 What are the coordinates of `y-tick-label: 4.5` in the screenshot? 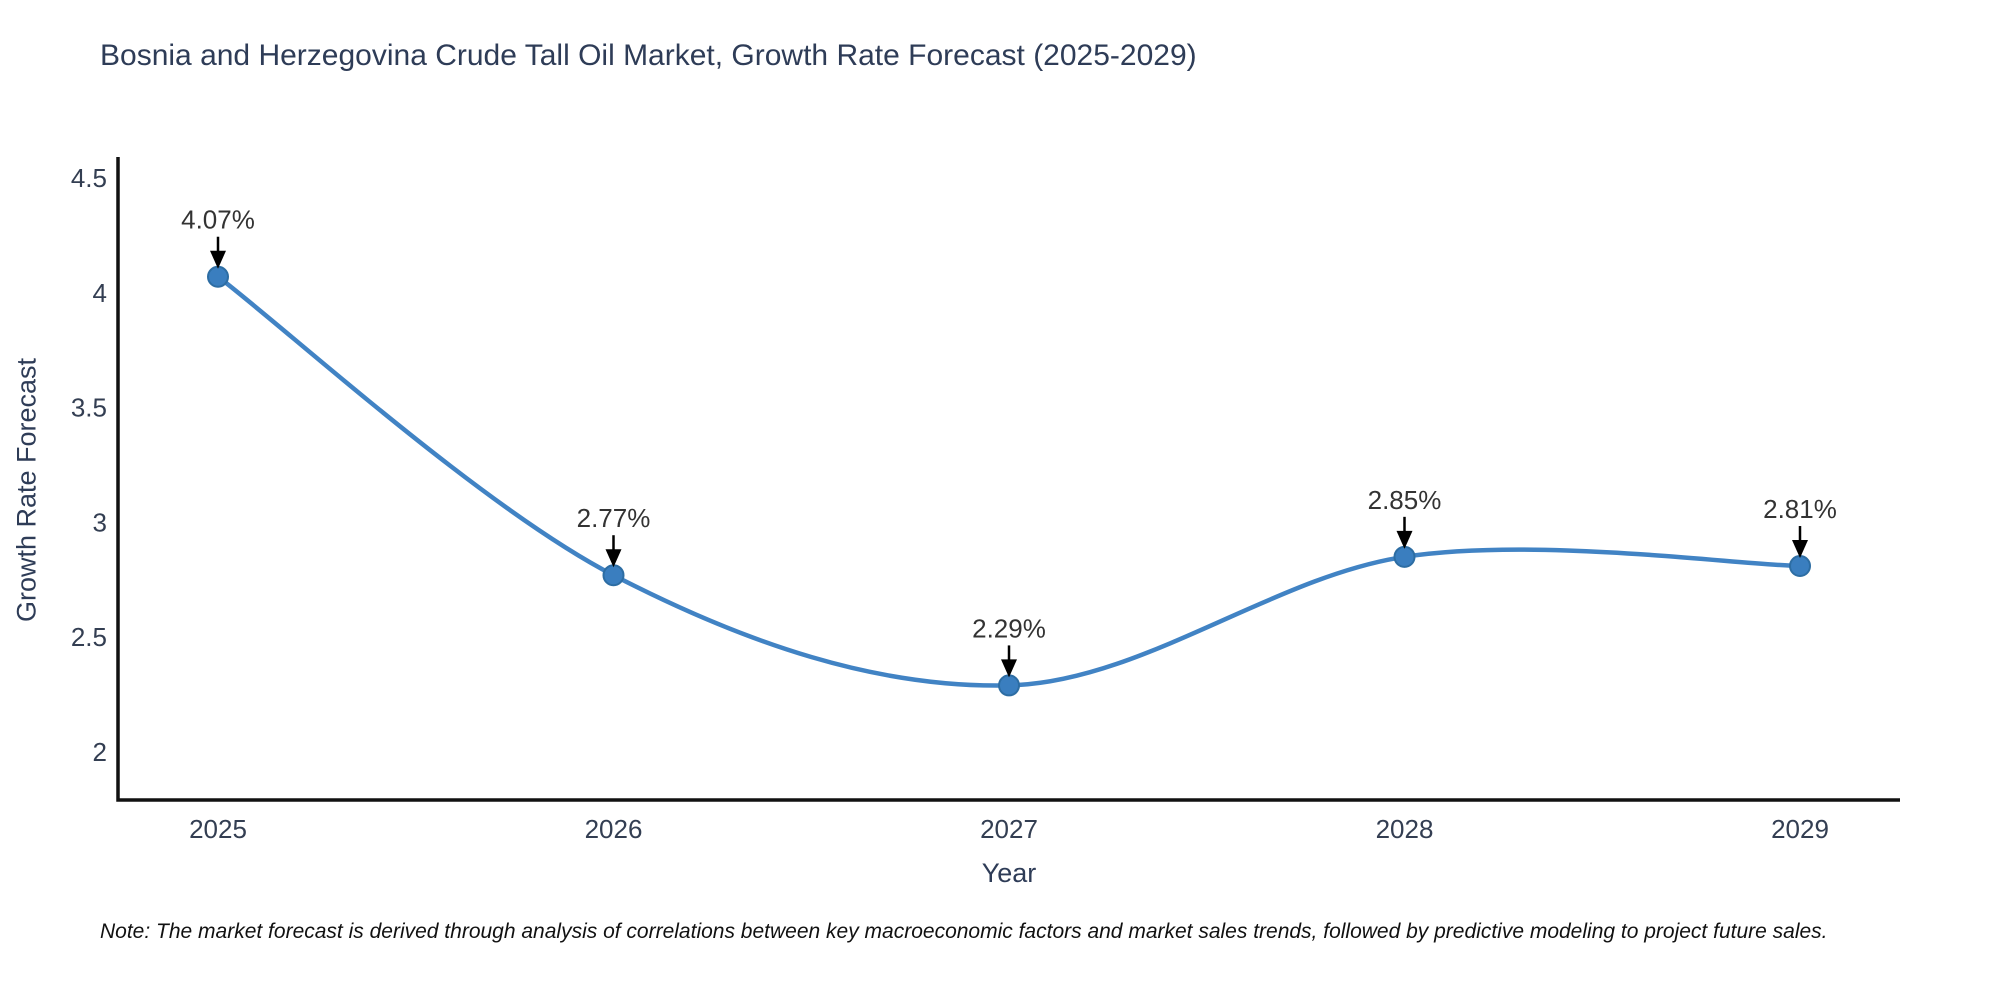 It's located at (89, 178).